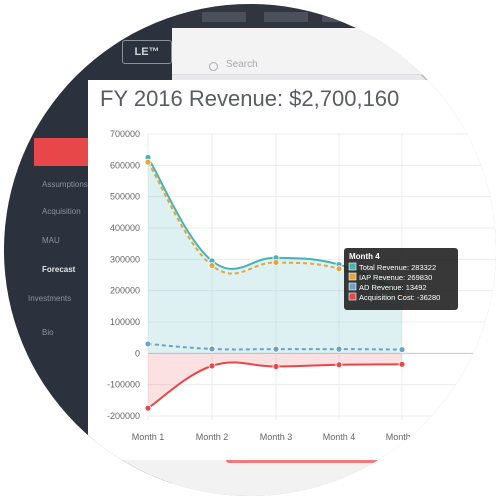 This screenshot has width=500, height=500. I want to click on tooltip-line: Total Revenue: 283322, so click(397, 267).